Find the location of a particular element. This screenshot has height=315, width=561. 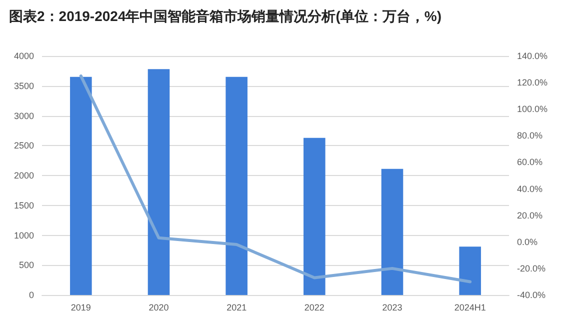

x-tick-label: 2024H1 is located at coordinates (470, 307).